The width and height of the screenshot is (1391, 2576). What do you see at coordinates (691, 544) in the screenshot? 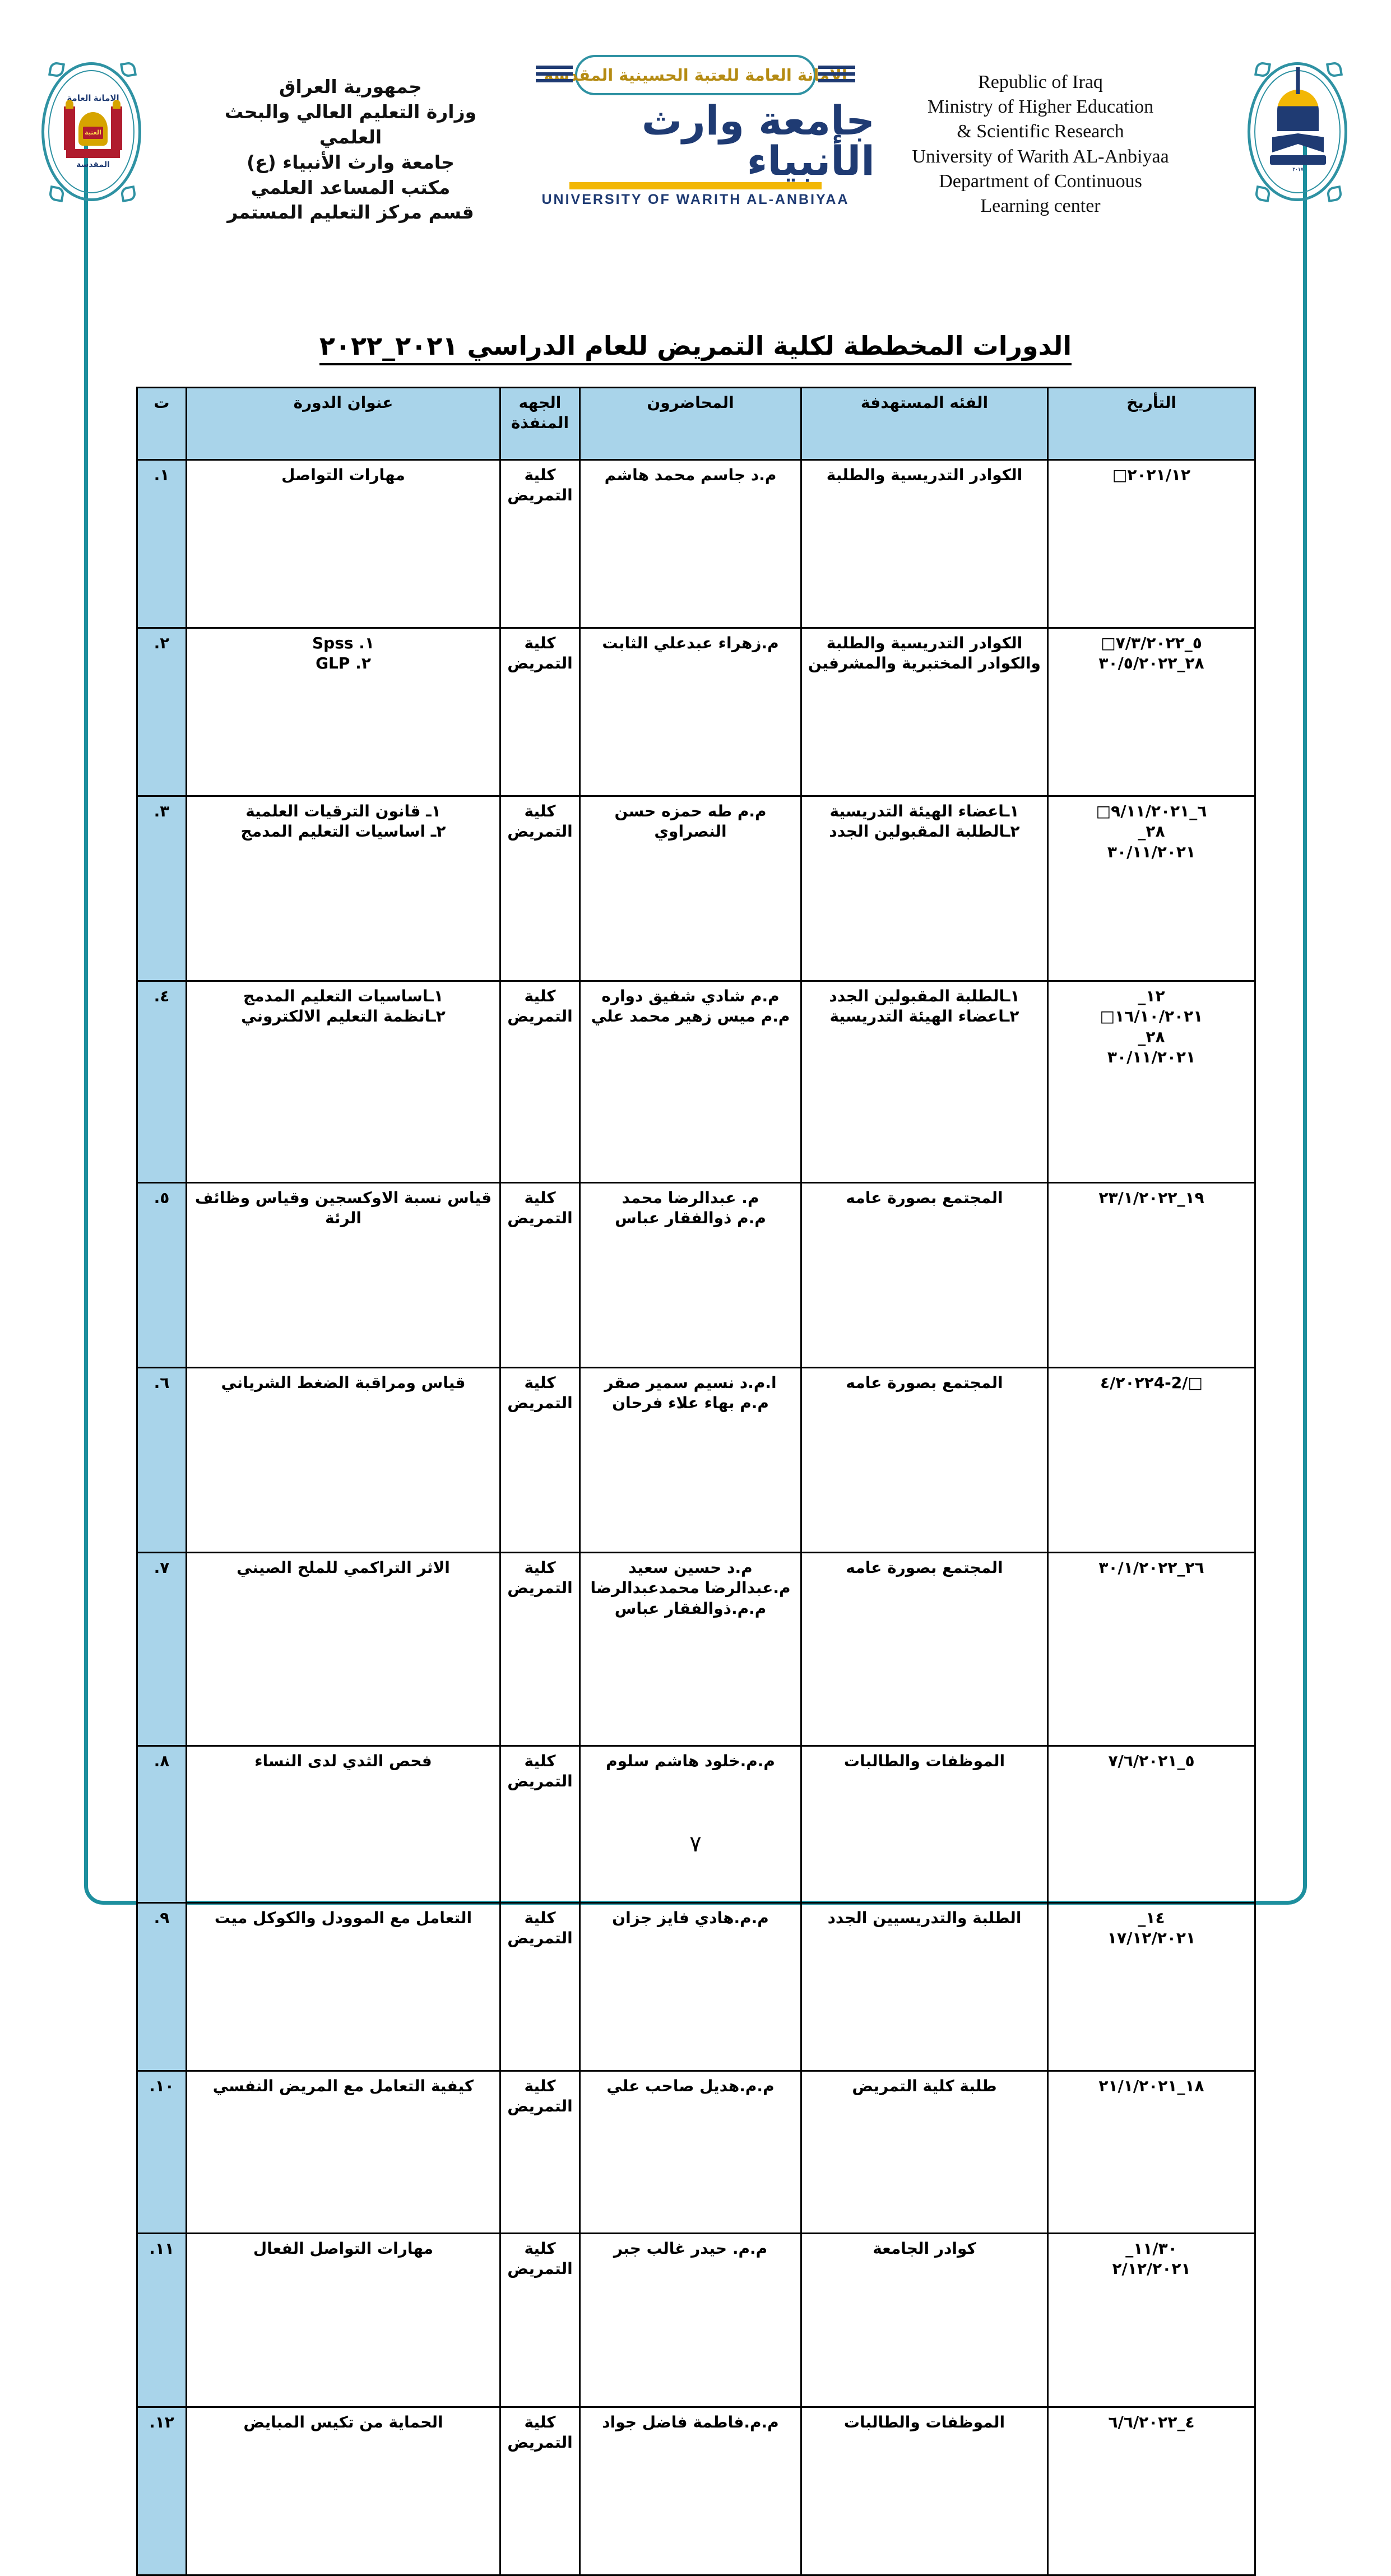
I see `cell-lecturers: م.د جاسم محمد هاشم` at bounding box center [691, 544].